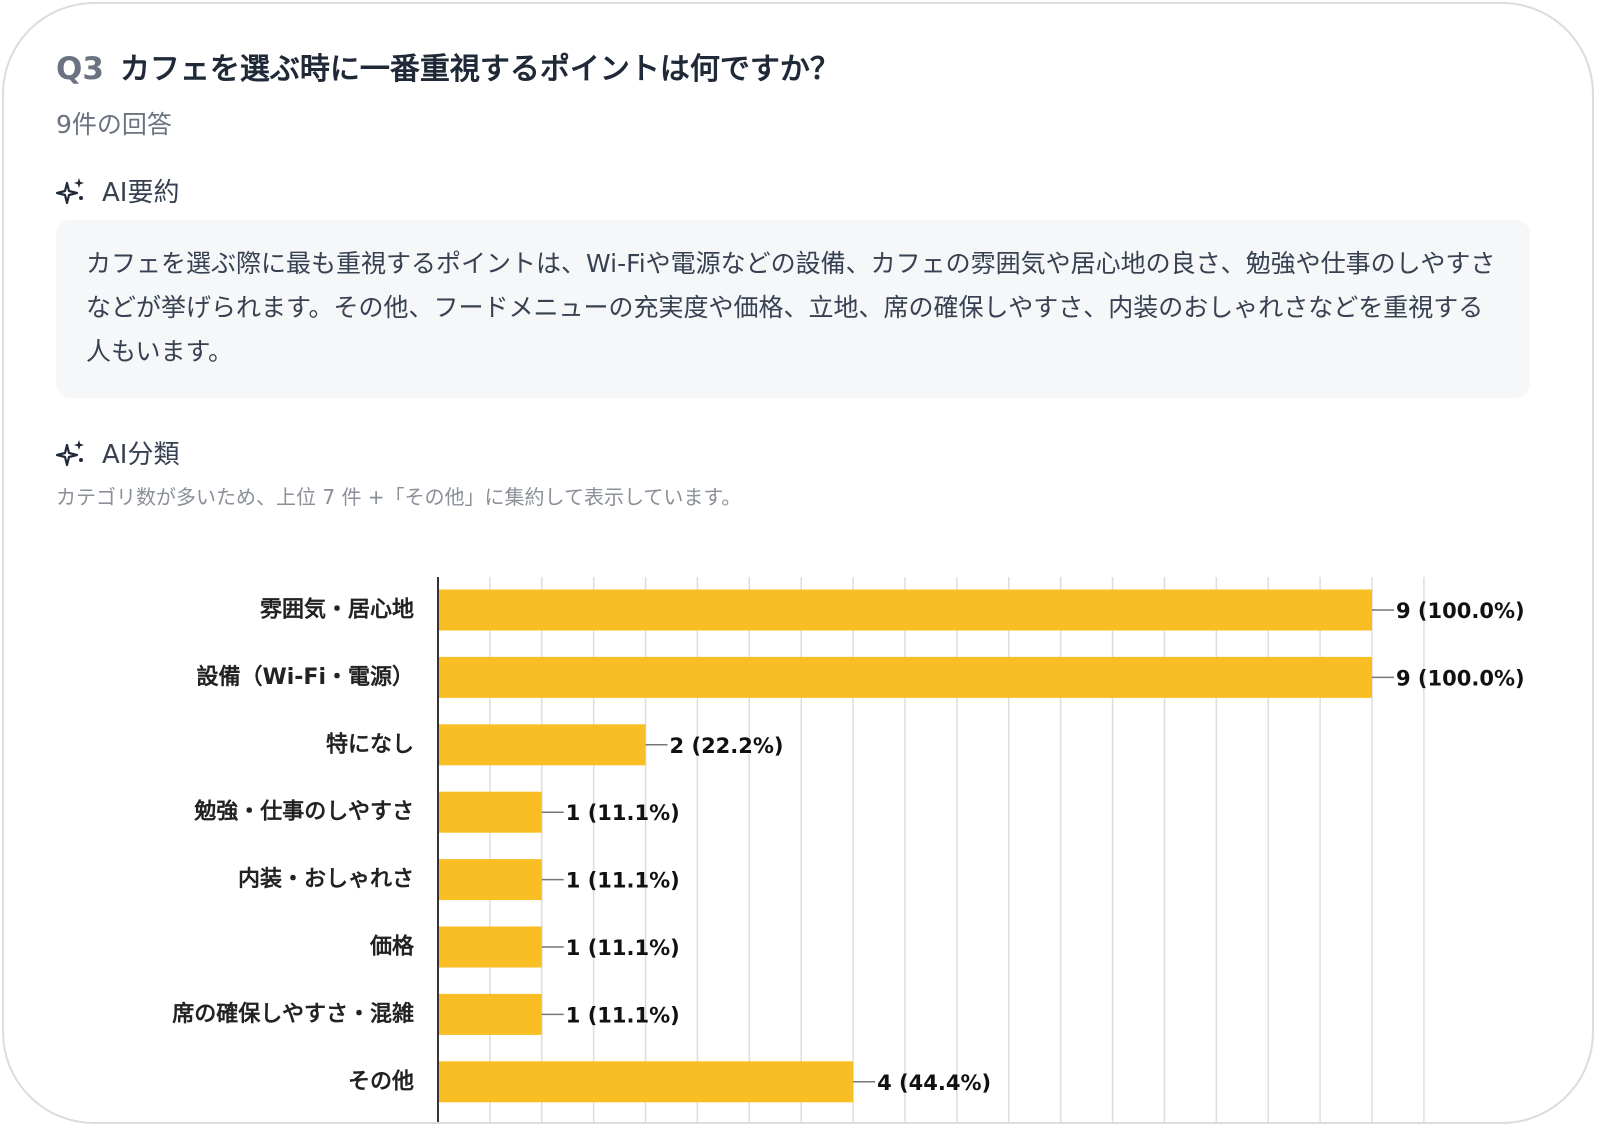 This screenshot has height=1128, width=1600. I want to click on category-label: 設備（Wi-Fi・電源）, so click(305, 677).